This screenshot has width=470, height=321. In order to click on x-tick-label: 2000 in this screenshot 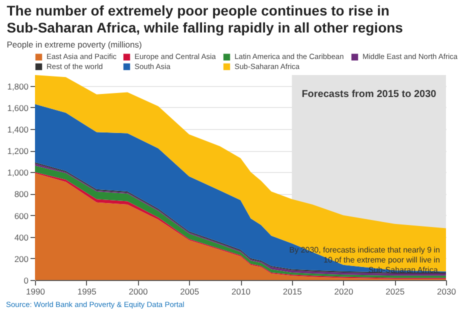, I will do `click(138, 291)`.